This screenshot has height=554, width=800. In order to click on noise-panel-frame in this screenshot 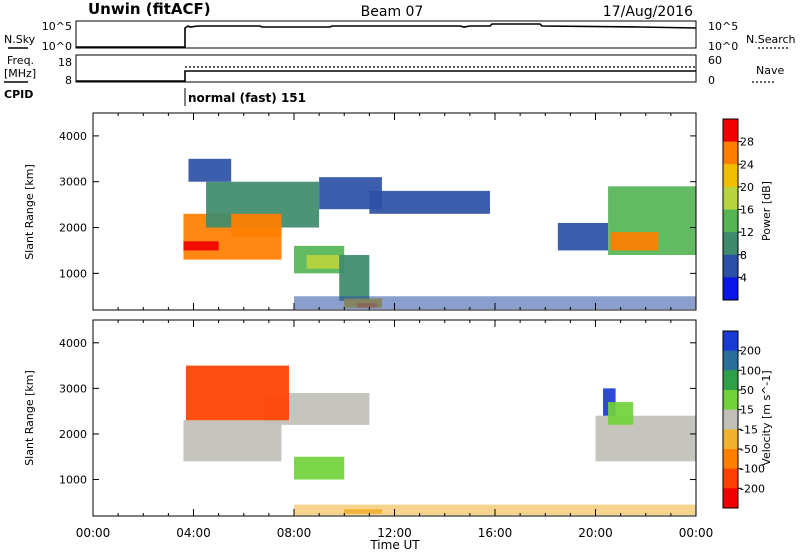, I will do `click(386, 34)`.